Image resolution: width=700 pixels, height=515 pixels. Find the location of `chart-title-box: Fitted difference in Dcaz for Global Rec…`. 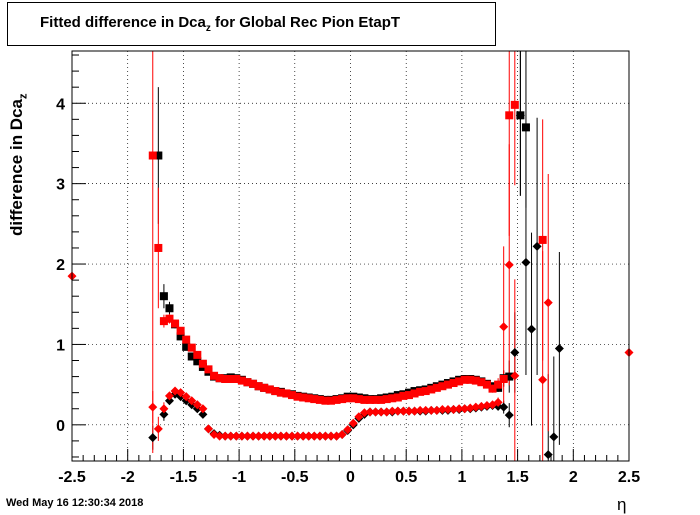

chart-title-box: Fitted difference in Dcaz for Global Rec… is located at coordinates (251, 24).